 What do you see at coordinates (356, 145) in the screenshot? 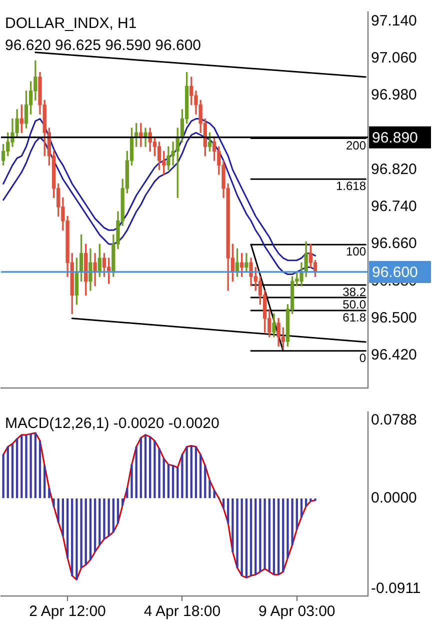
I see `series-label: 200` at bounding box center [356, 145].